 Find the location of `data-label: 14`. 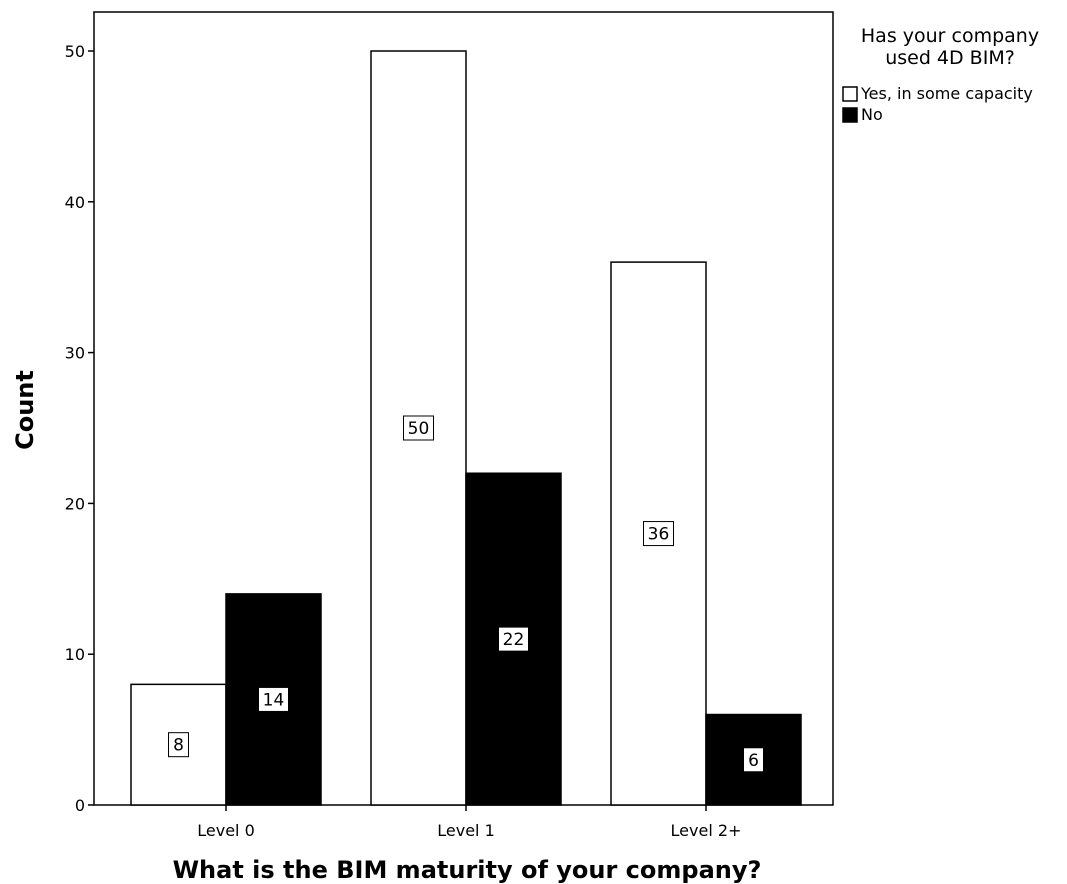

data-label: 14 is located at coordinates (274, 700).